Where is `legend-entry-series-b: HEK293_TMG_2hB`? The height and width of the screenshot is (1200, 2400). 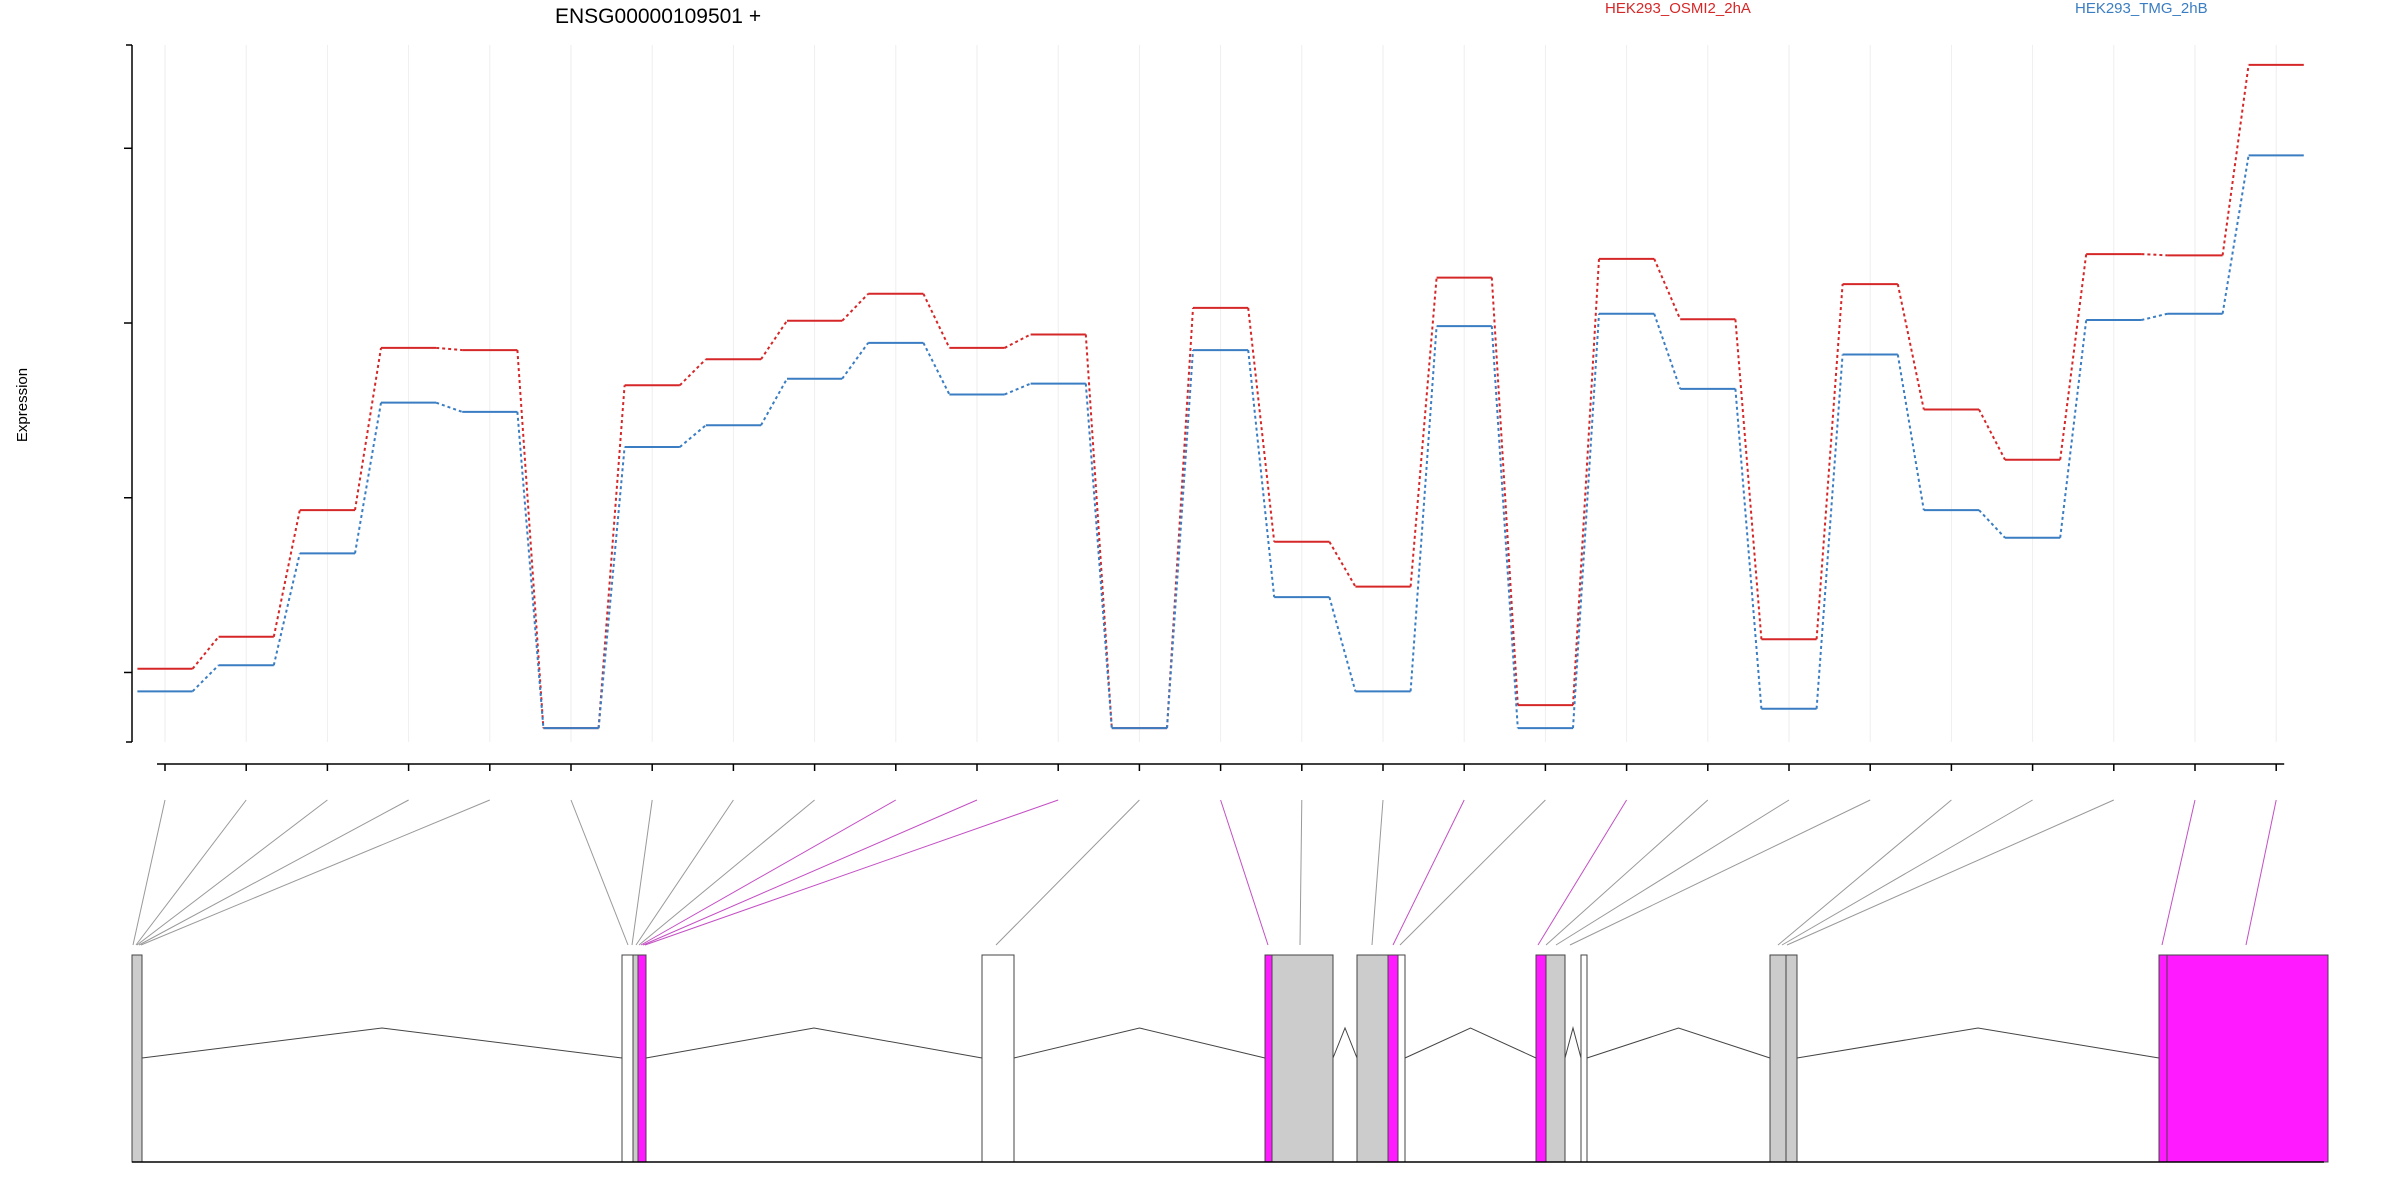
legend-entry-series-b: HEK293_TMG_2hB is located at coordinates (2141, 8).